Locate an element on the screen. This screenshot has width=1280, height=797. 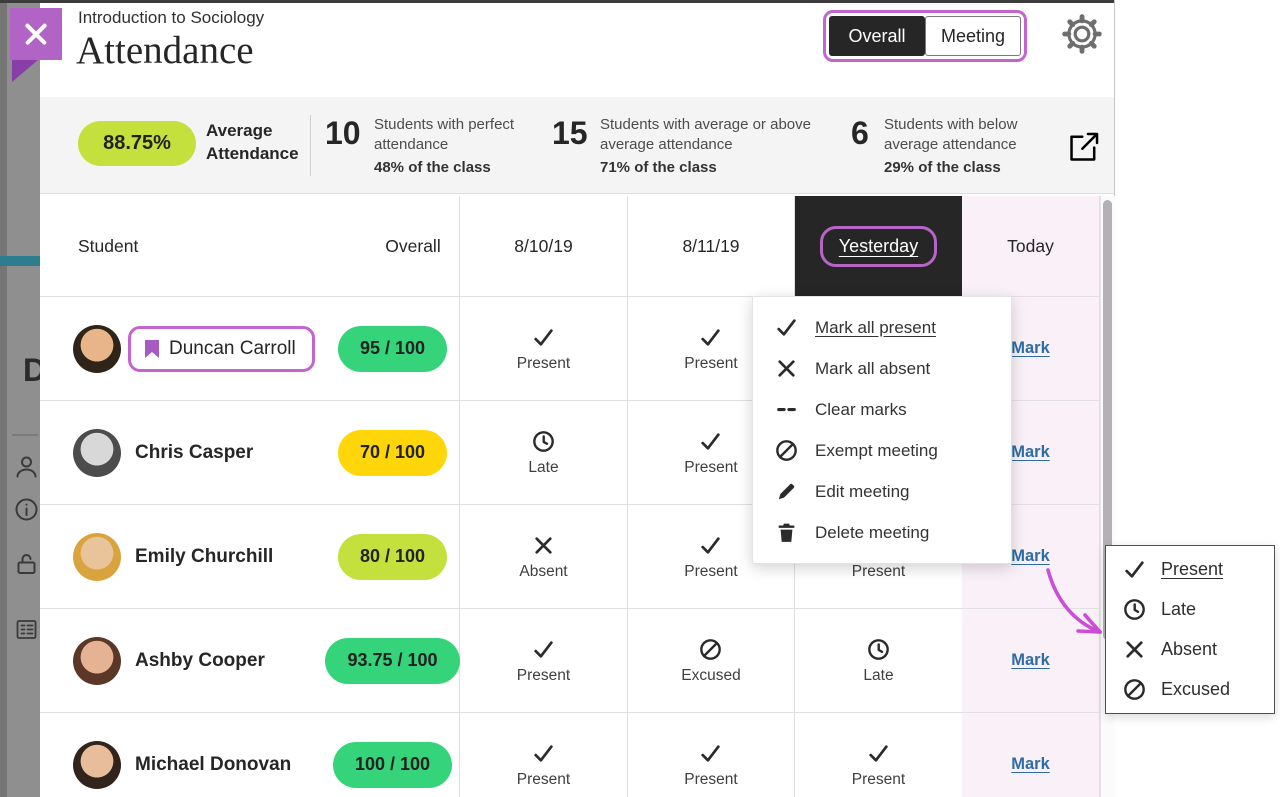
student-name-label: Duncan Carroll is located at coordinates (232, 348).